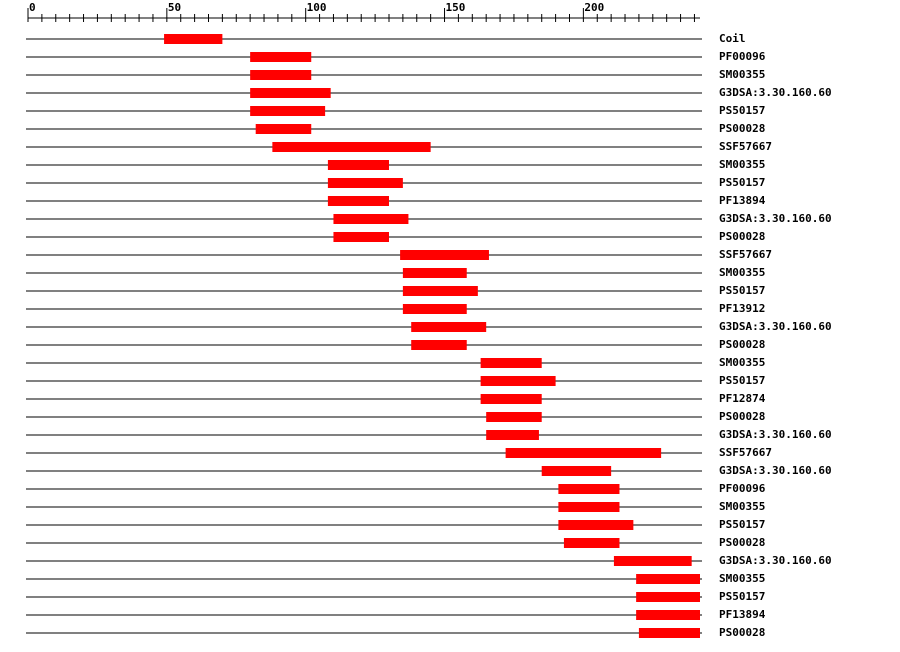 Image resolution: width=900 pixels, height=652 pixels. I want to click on x-tick-label: 200, so click(594, 7).